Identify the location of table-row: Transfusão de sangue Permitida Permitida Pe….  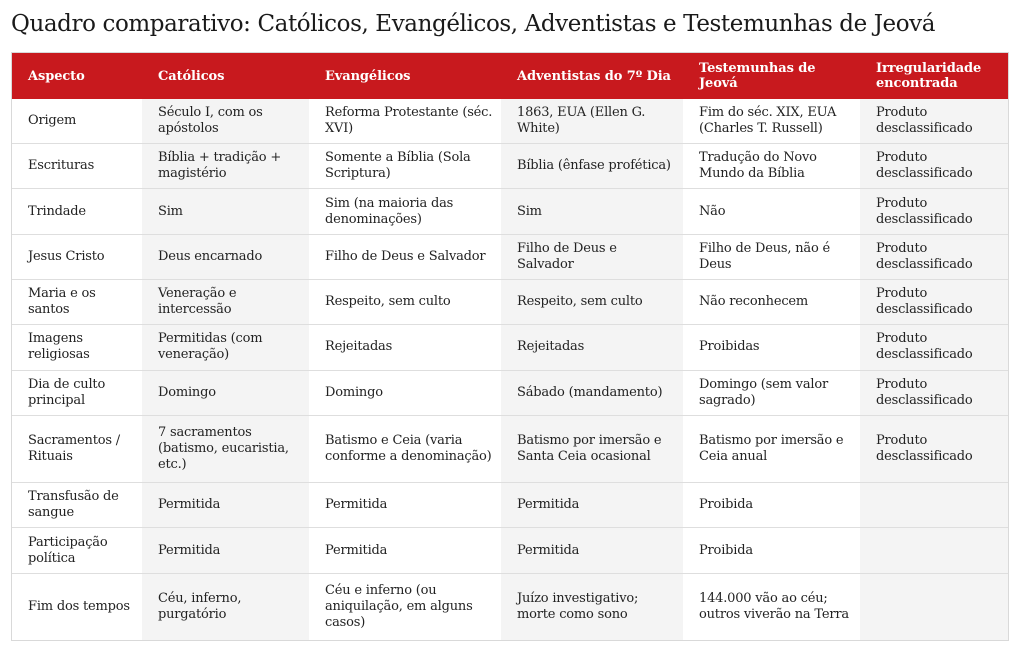
(510, 505).